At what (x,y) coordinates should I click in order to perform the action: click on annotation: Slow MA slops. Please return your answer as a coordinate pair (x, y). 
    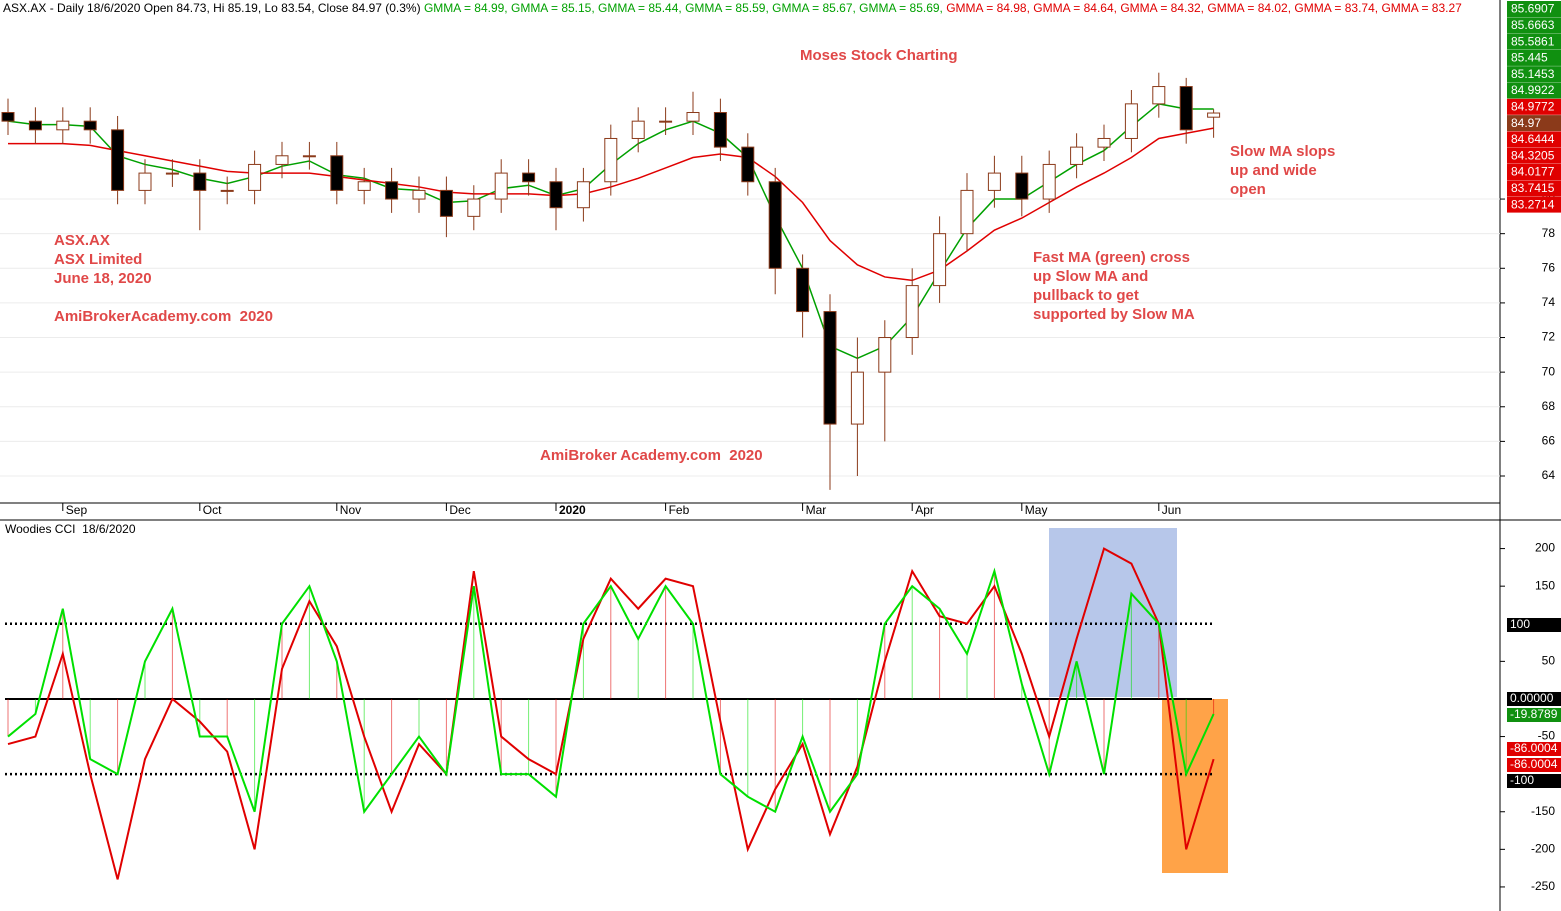
    Looking at the image, I should click on (1282, 151).